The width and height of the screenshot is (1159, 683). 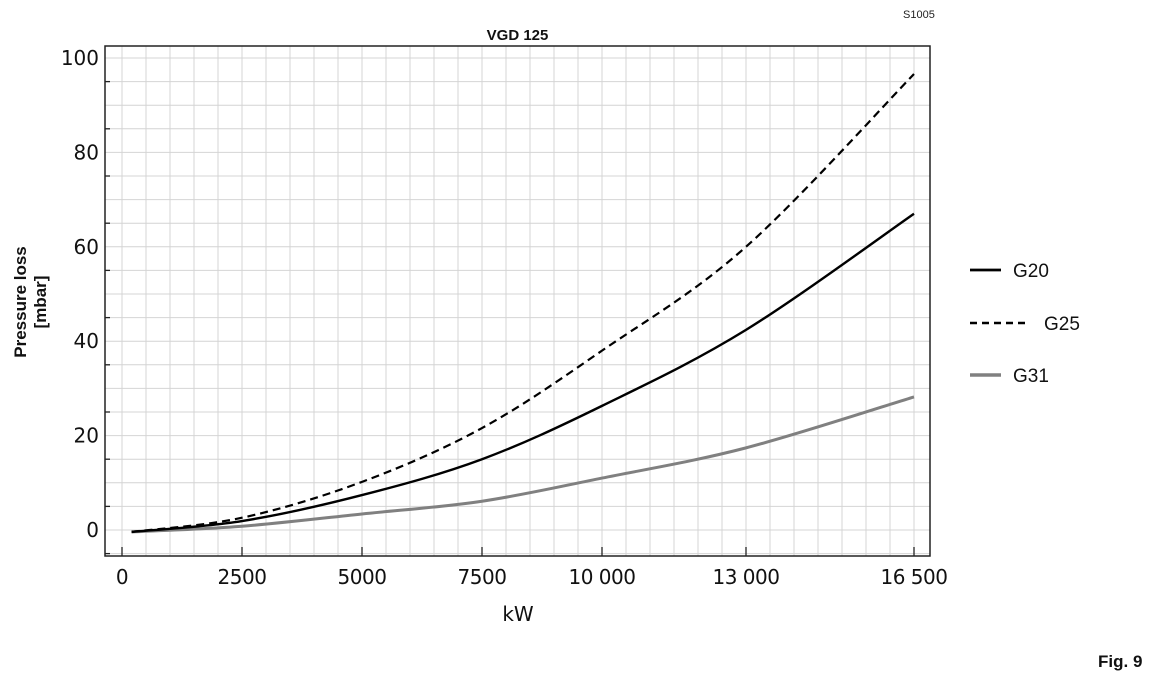 What do you see at coordinates (482, 577) in the screenshot?
I see `x-tick-label: 7500` at bounding box center [482, 577].